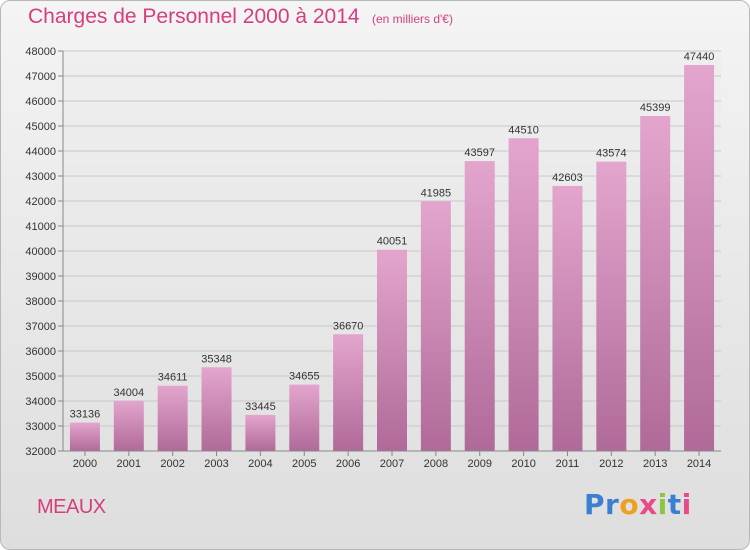  What do you see at coordinates (348, 326) in the screenshot?
I see `data-label: 36670` at bounding box center [348, 326].